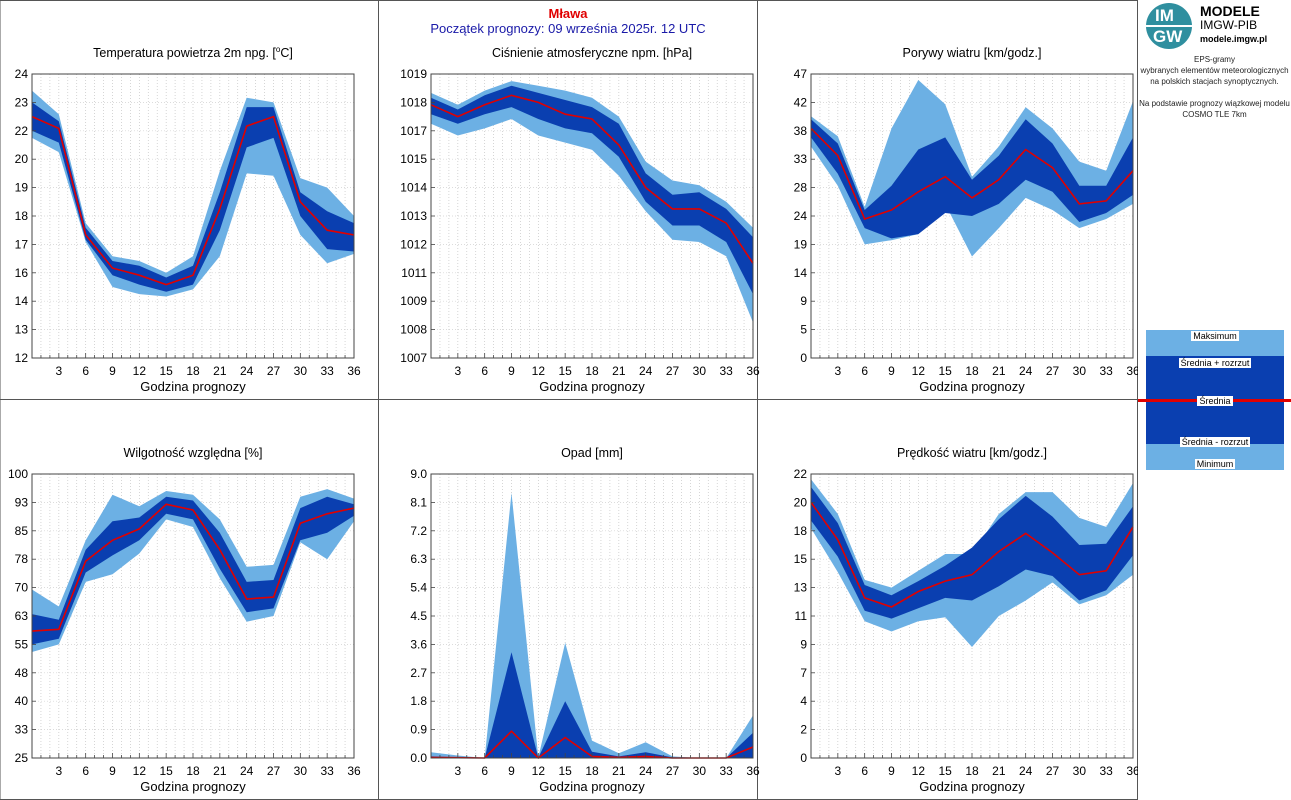 This screenshot has width=1291, height=800. I want to click on chart-title: Porywy wiatru [km/godz.], so click(972, 53).